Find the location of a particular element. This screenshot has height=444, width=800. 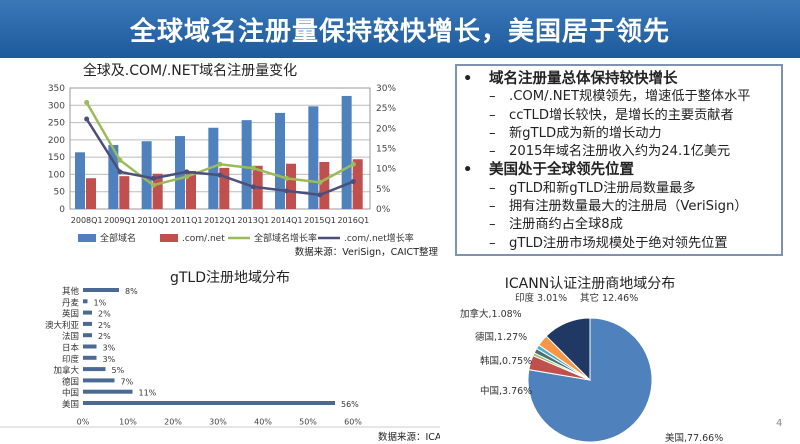

data-label: 7% is located at coordinates (127, 381).